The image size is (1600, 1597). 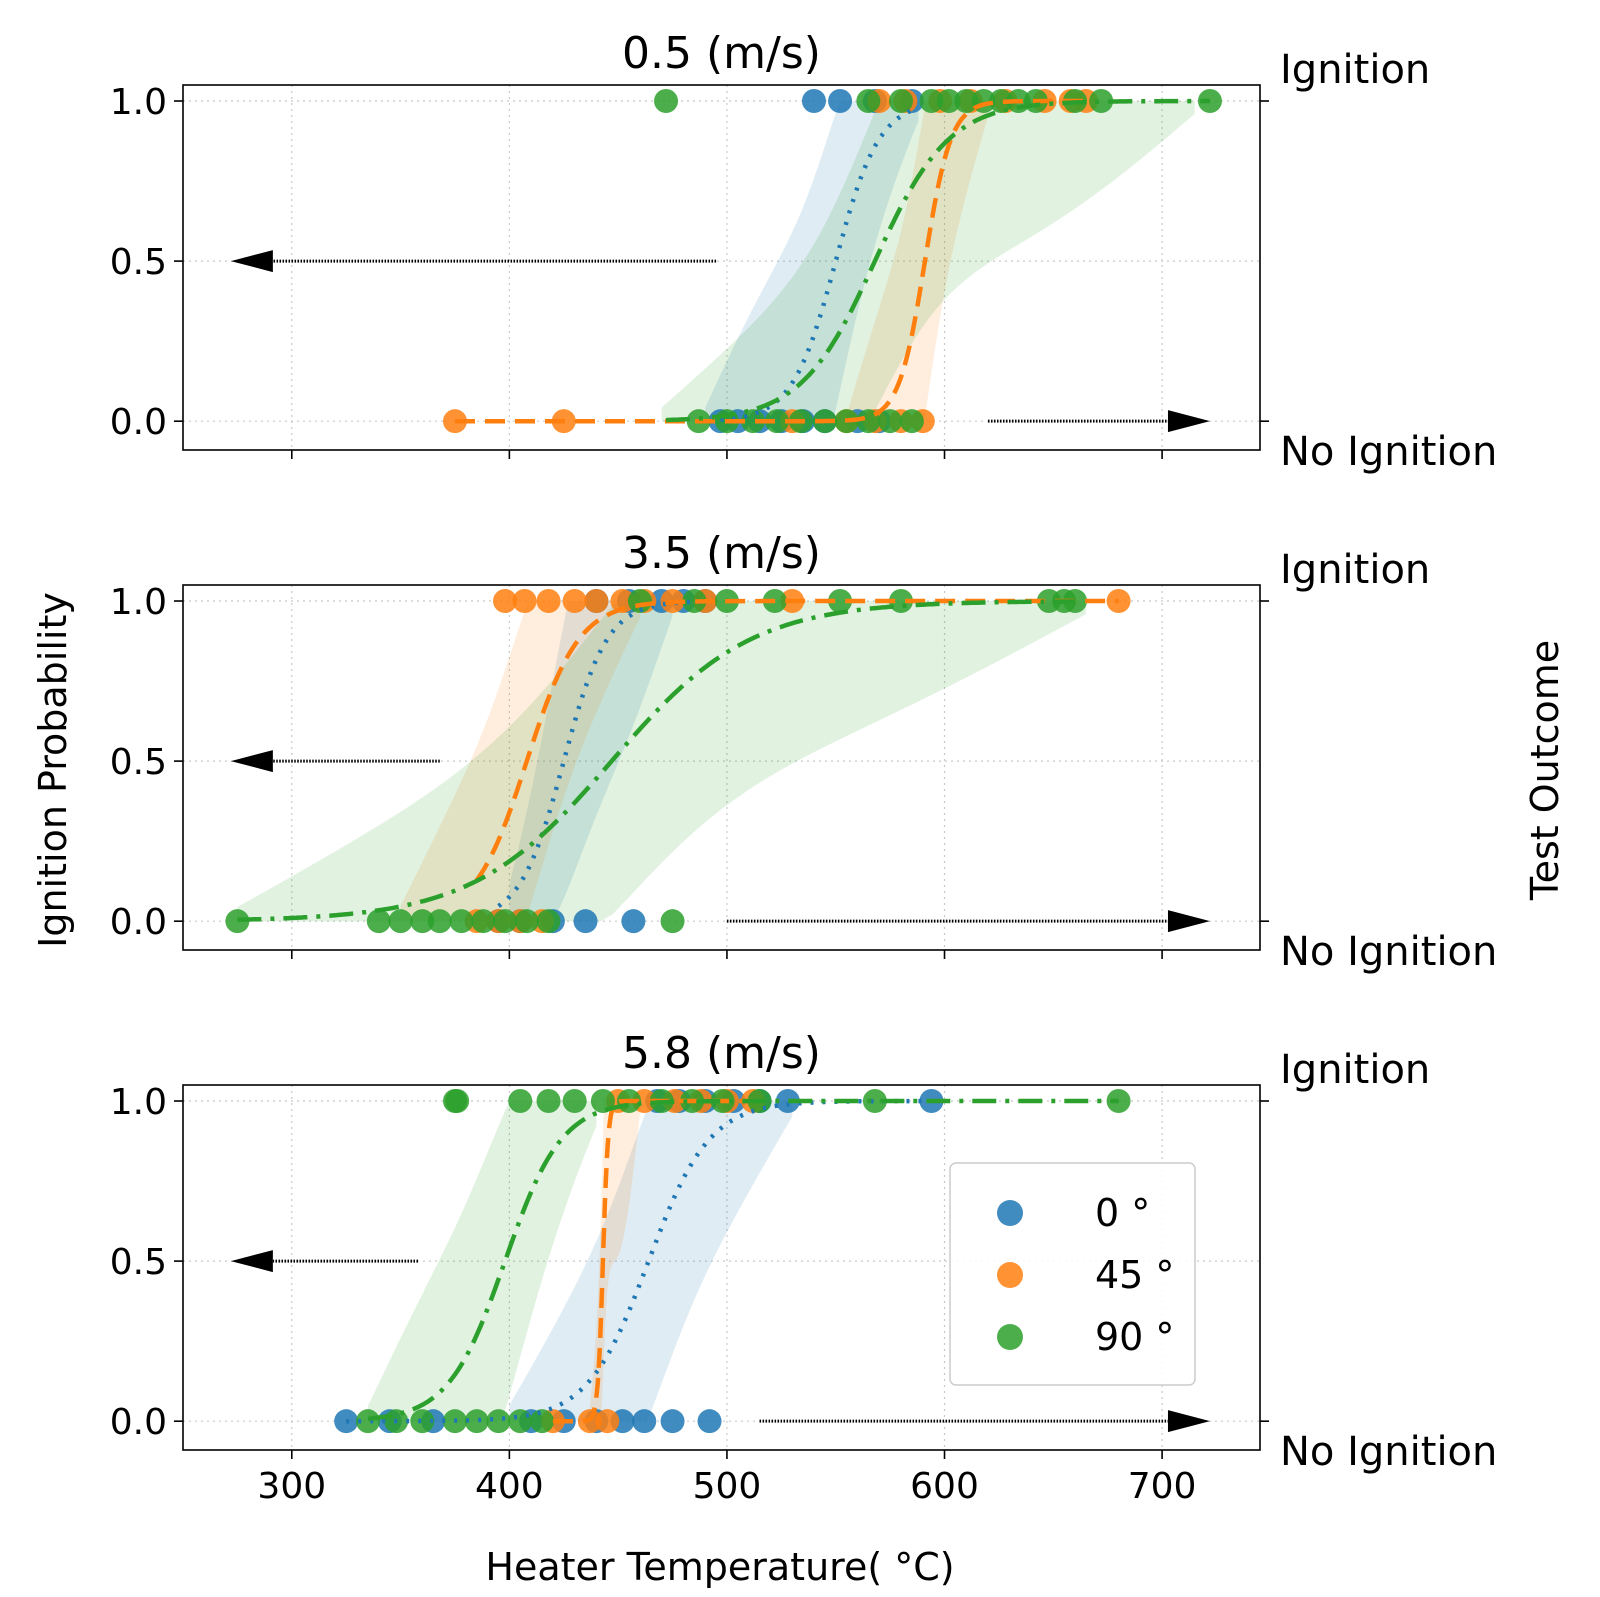 What do you see at coordinates (727, 1486) in the screenshot?
I see `x-tick-label: 500` at bounding box center [727, 1486].